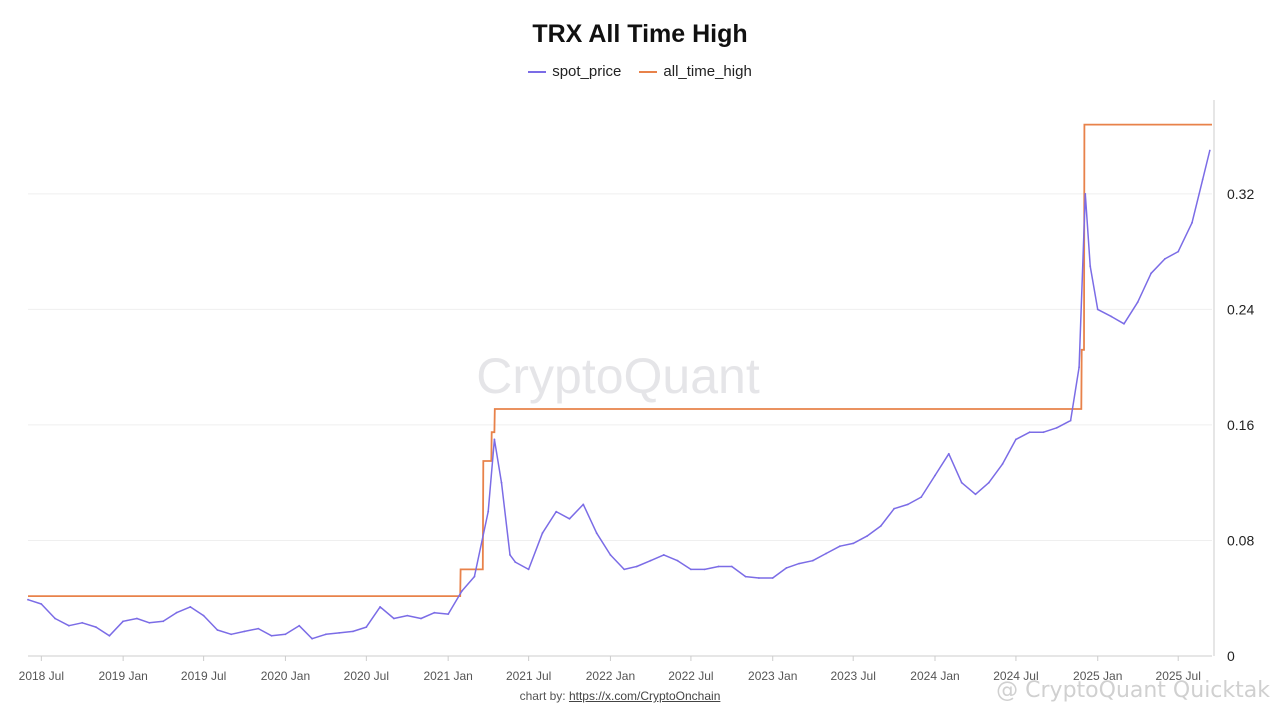 The width and height of the screenshot is (1280, 720). What do you see at coordinates (366, 676) in the screenshot?
I see `x-tick-label-4: 2020 Jul` at bounding box center [366, 676].